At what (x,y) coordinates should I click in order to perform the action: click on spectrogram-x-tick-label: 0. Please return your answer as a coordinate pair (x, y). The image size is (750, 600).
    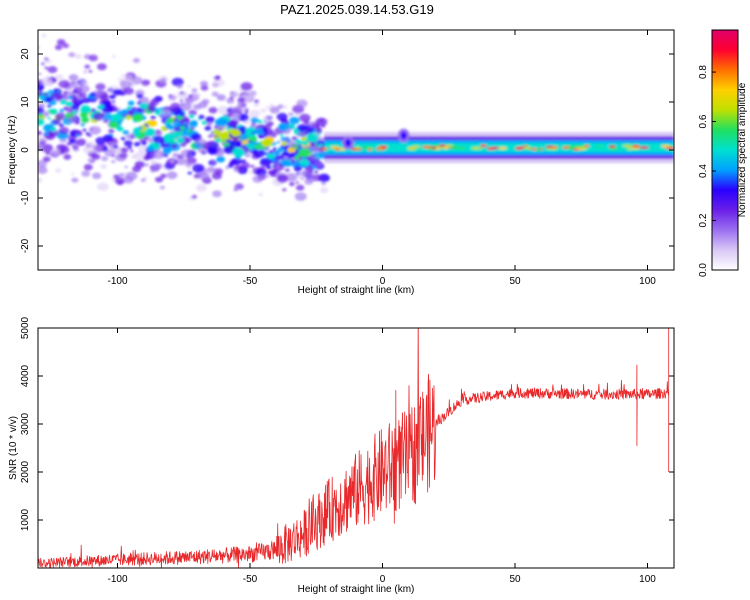
    Looking at the image, I should click on (383, 281).